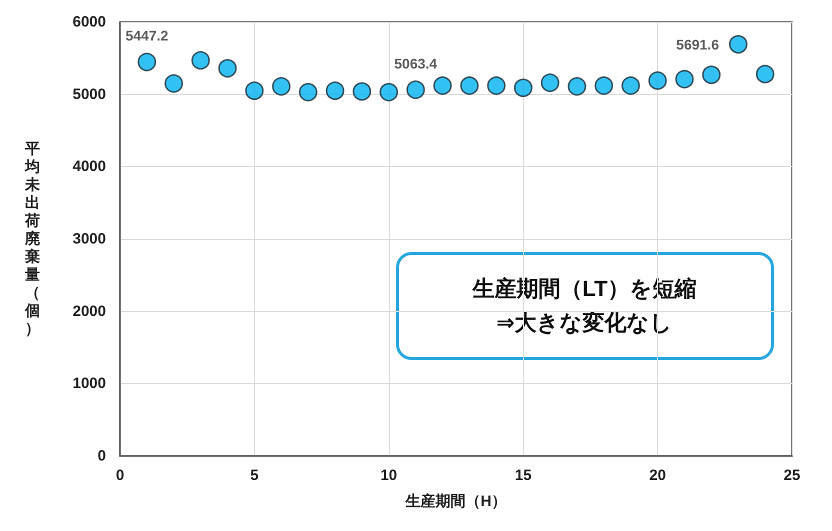  Describe the element at coordinates (89, 167) in the screenshot. I see `y-tick-label: 4000` at that location.